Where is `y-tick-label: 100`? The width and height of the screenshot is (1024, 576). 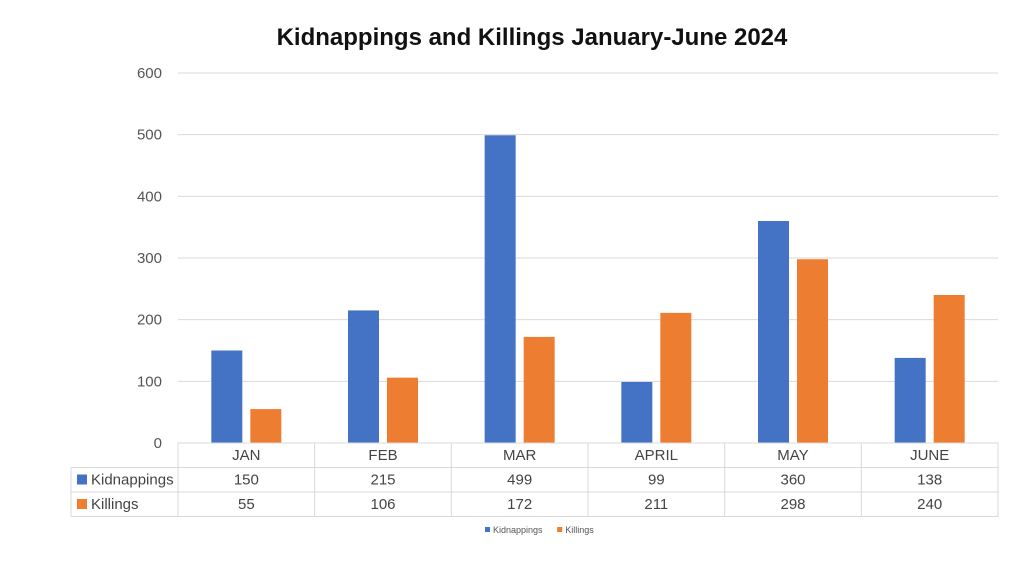 y-tick-label: 100 is located at coordinates (149, 381).